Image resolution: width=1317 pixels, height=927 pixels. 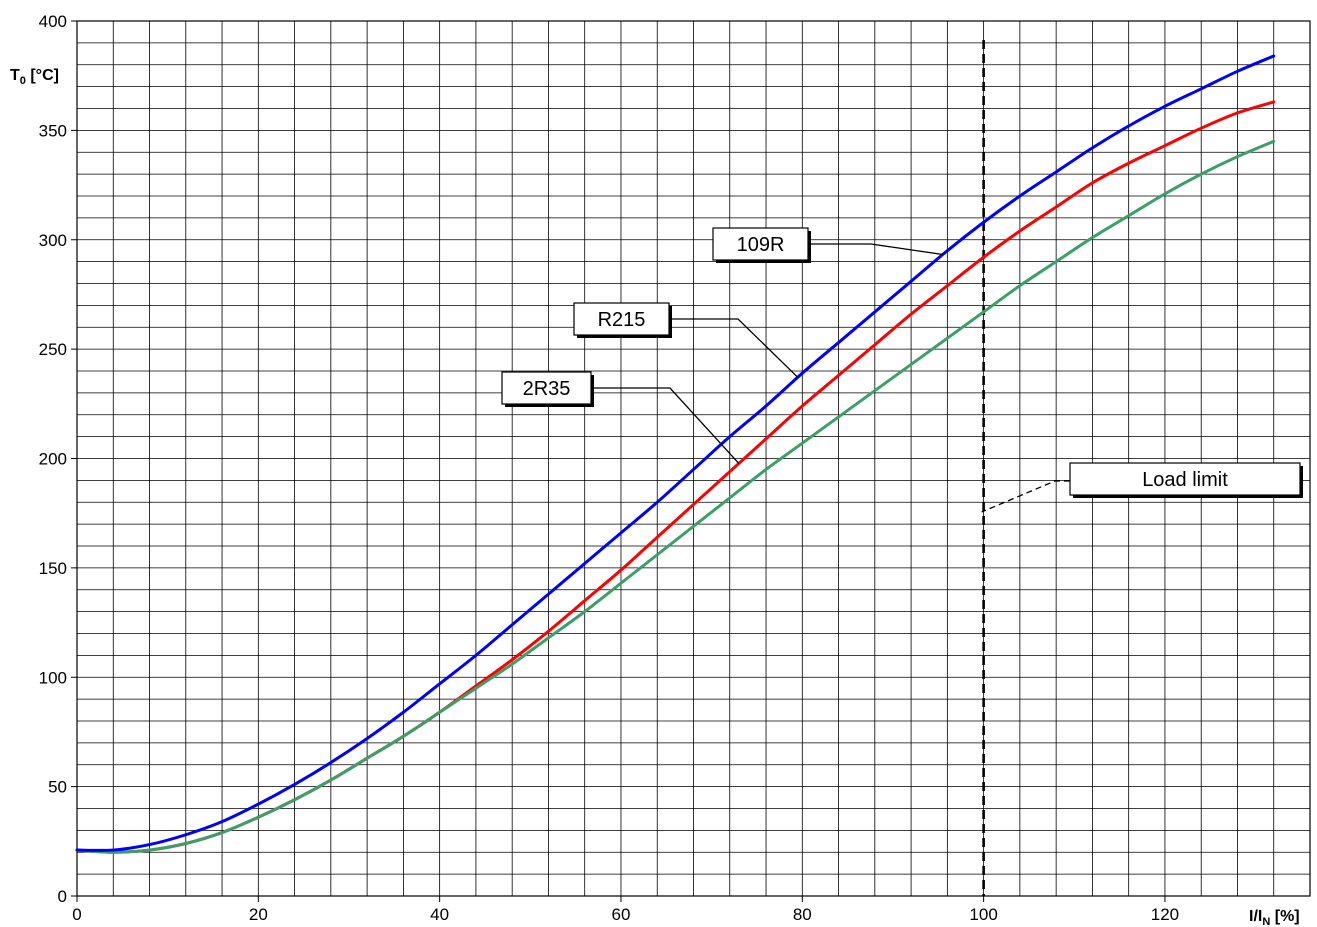 I want to click on callout-2r35: 2R35, so click(x=620, y=417).